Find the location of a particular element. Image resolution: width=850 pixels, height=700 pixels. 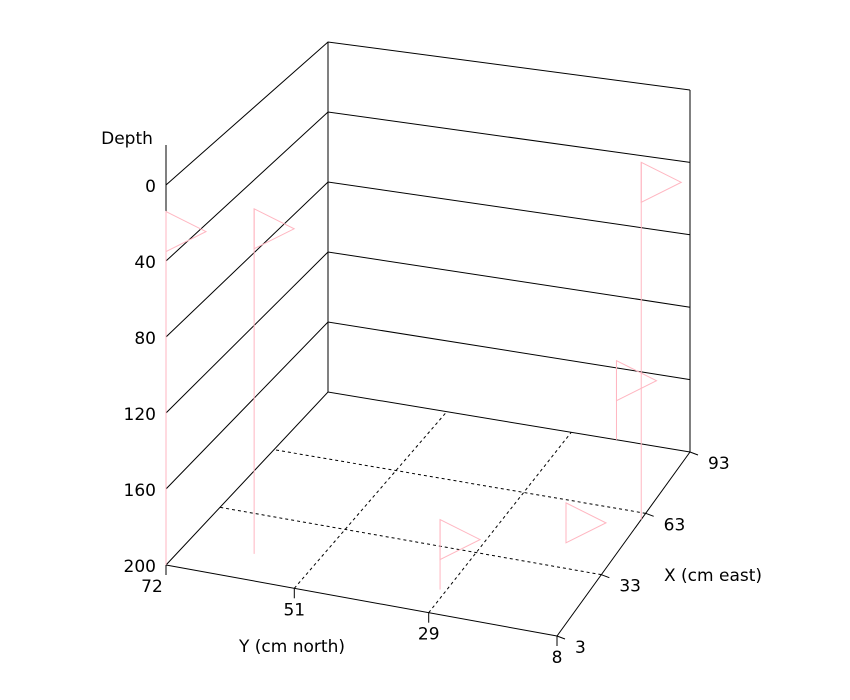

z-tick-label: 40 is located at coordinates (145, 263).